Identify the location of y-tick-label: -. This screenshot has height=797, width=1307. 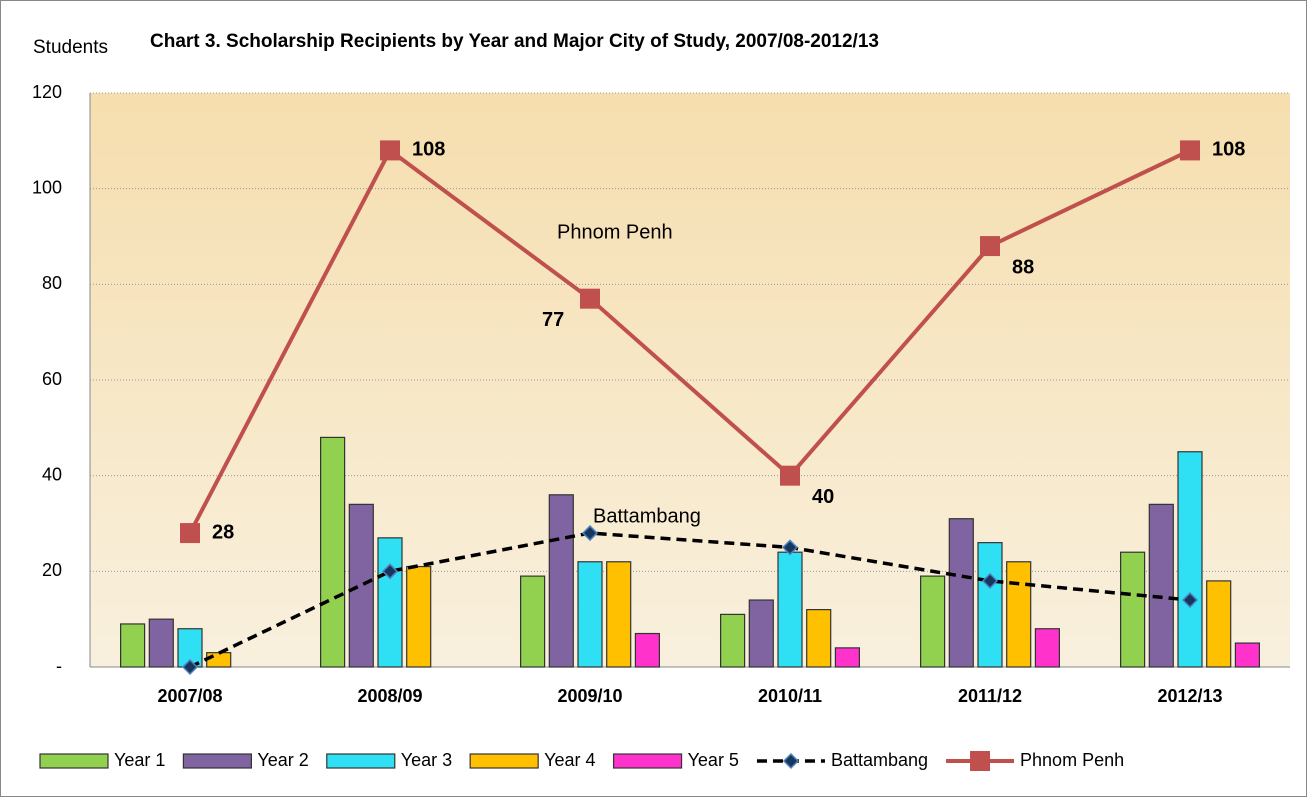
(59, 666).